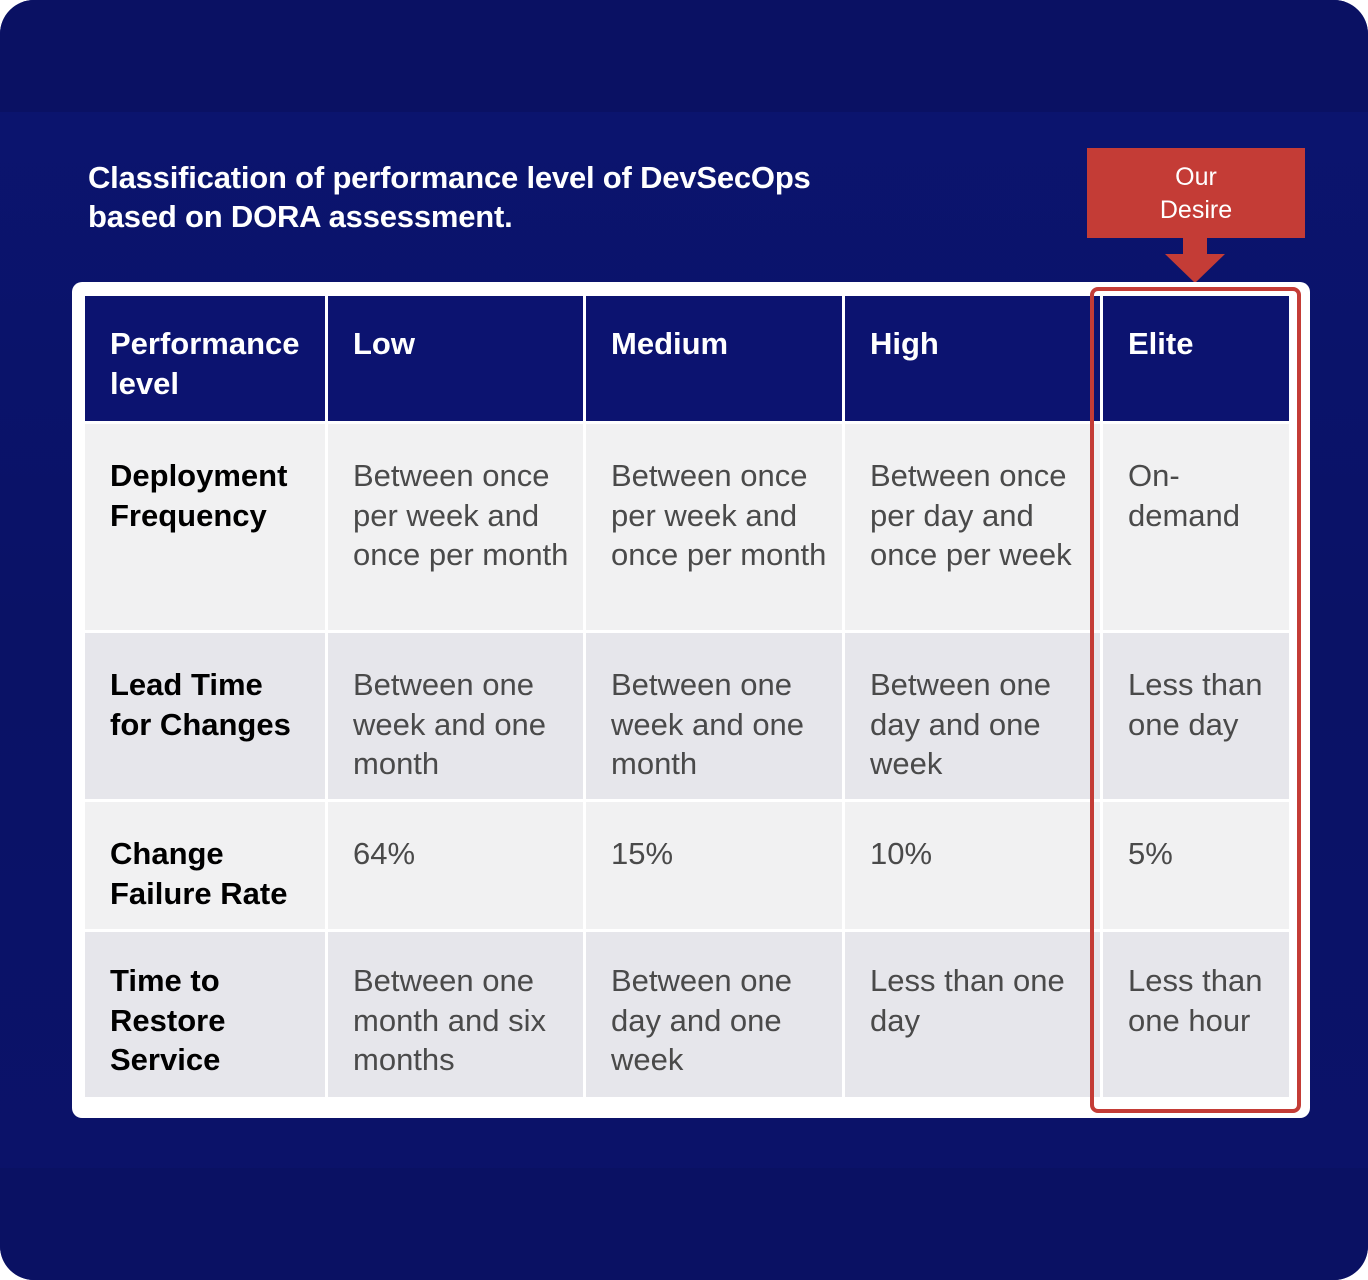  Describe the element at coordinates (715, 1014) in the screenshot. I see `cell-medium: Between one day and one week` at that location.